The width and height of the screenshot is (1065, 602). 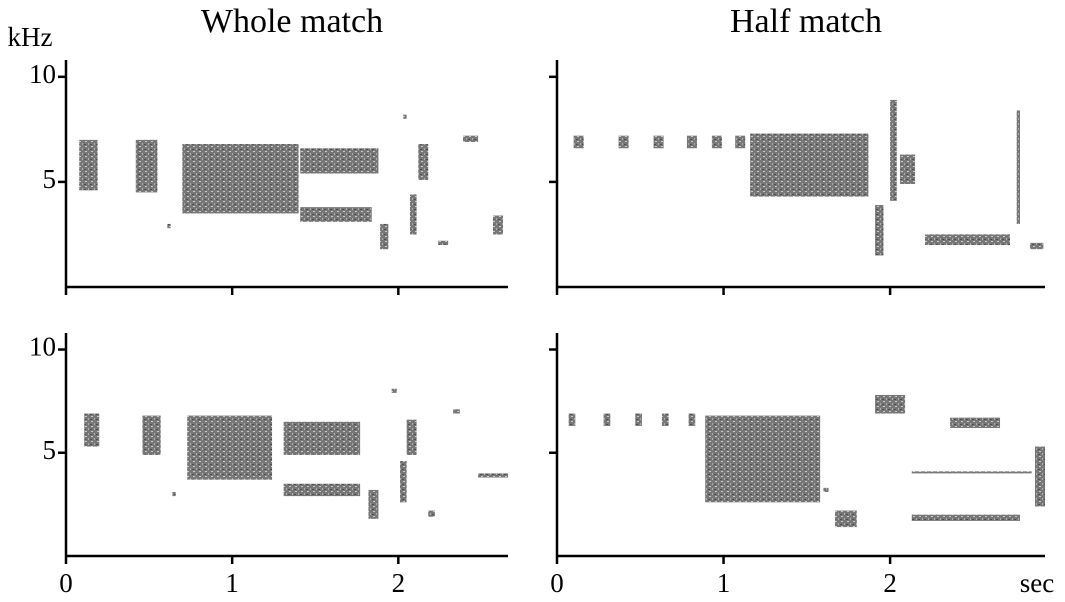 I want to click on x-unit: sec, so click(x=1037, y=583).